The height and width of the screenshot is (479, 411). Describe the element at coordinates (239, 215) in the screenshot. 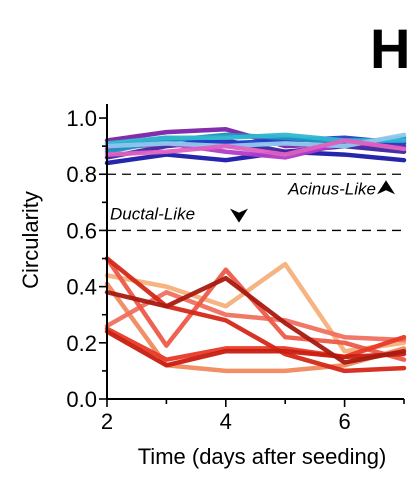

I see `arrow-down-icon` at that location.